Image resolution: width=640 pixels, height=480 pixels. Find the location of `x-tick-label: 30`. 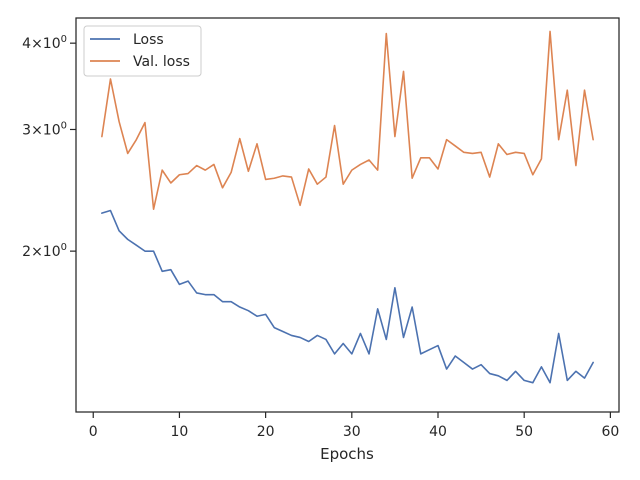

x-tick-label: 30 is located at coordinates (352, 432).